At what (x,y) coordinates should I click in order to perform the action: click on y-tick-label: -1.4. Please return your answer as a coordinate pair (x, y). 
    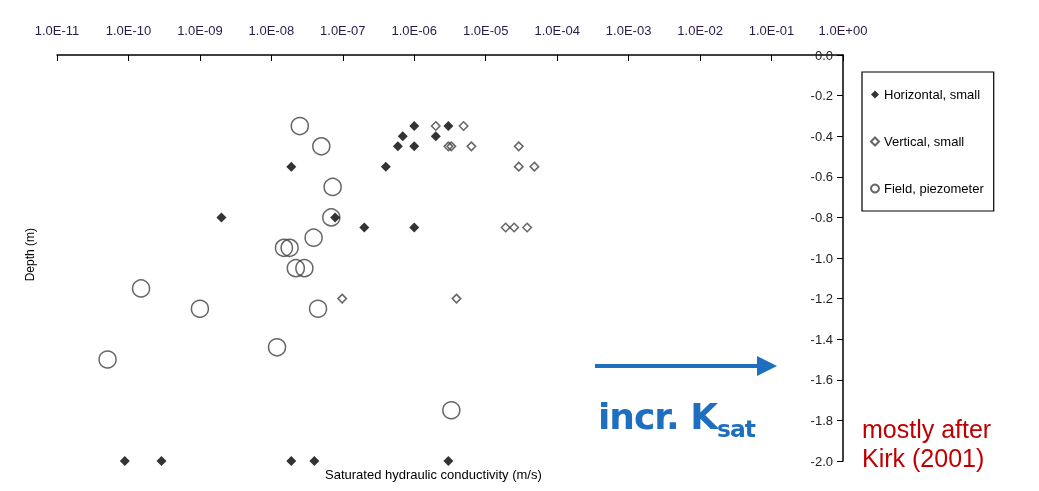
    Looking at the image, I should click on (821, 339).